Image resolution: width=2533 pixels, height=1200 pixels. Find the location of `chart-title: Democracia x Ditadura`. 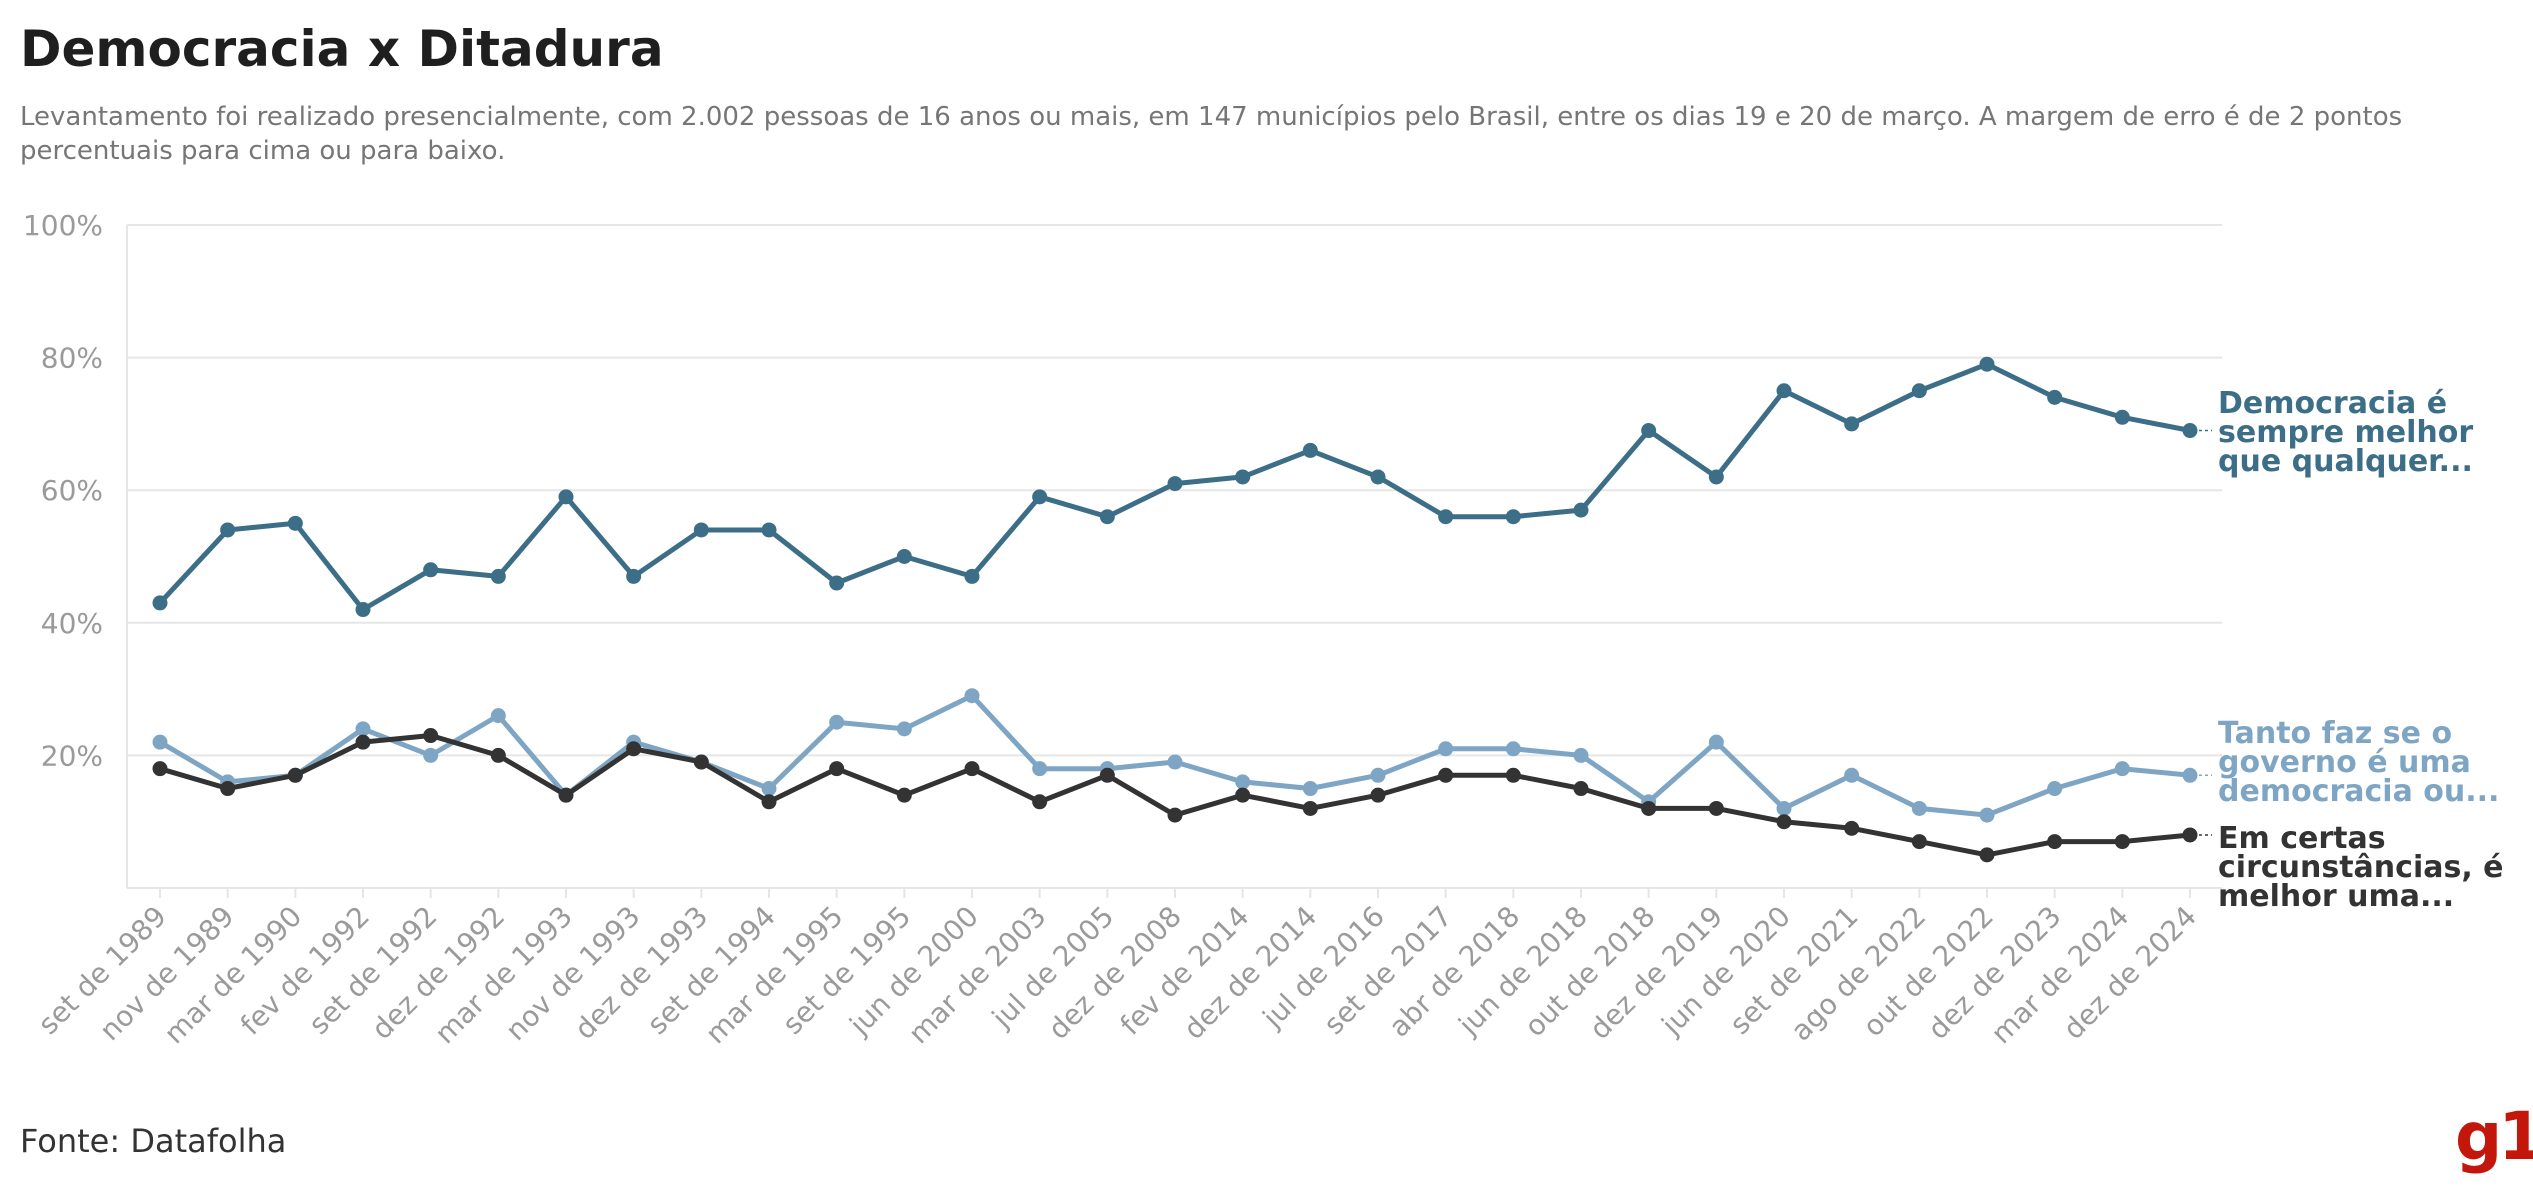

chart-title: Democracia x Ditadura is located at coordinates (342, 49).